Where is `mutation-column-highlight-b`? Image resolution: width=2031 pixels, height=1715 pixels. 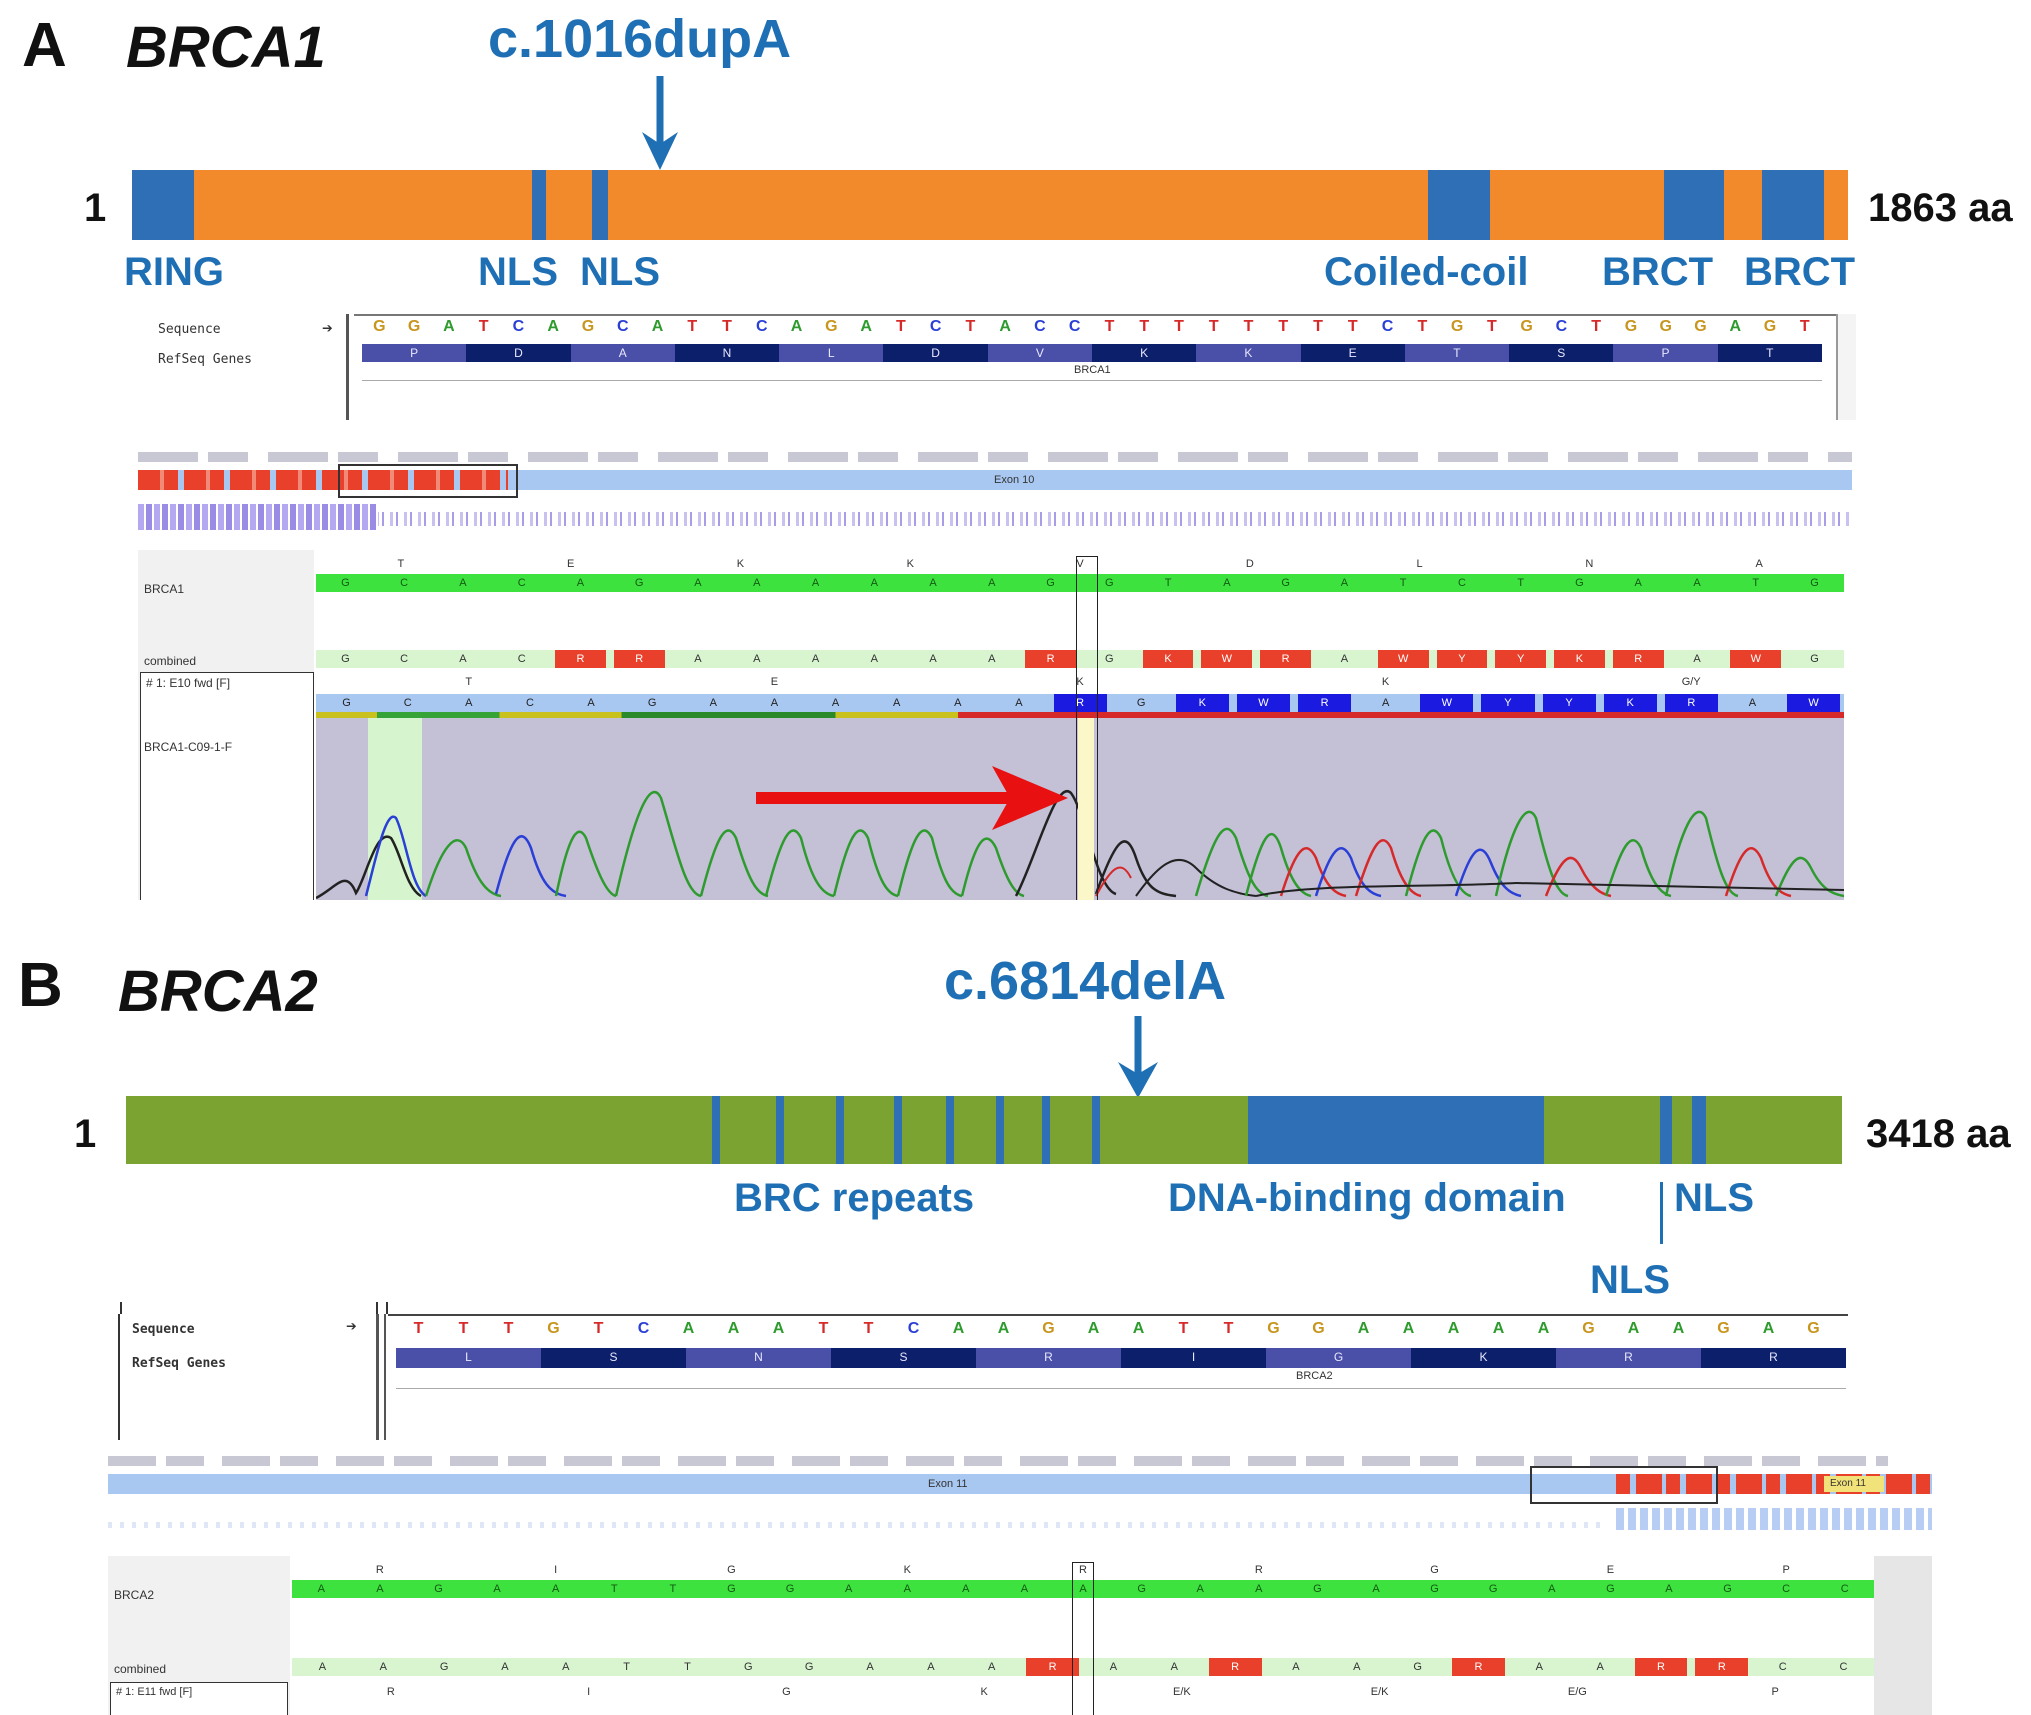 mutation-column-highlight-b is located at coordinates (1083, 1638).